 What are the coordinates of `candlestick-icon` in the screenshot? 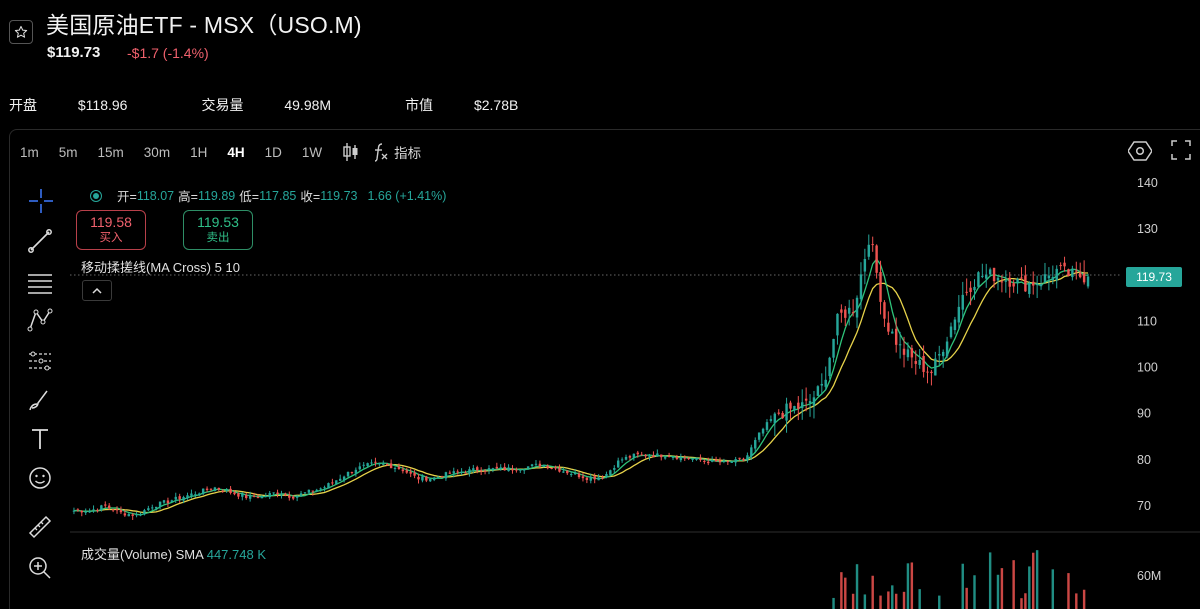 It's located at (350, 152).